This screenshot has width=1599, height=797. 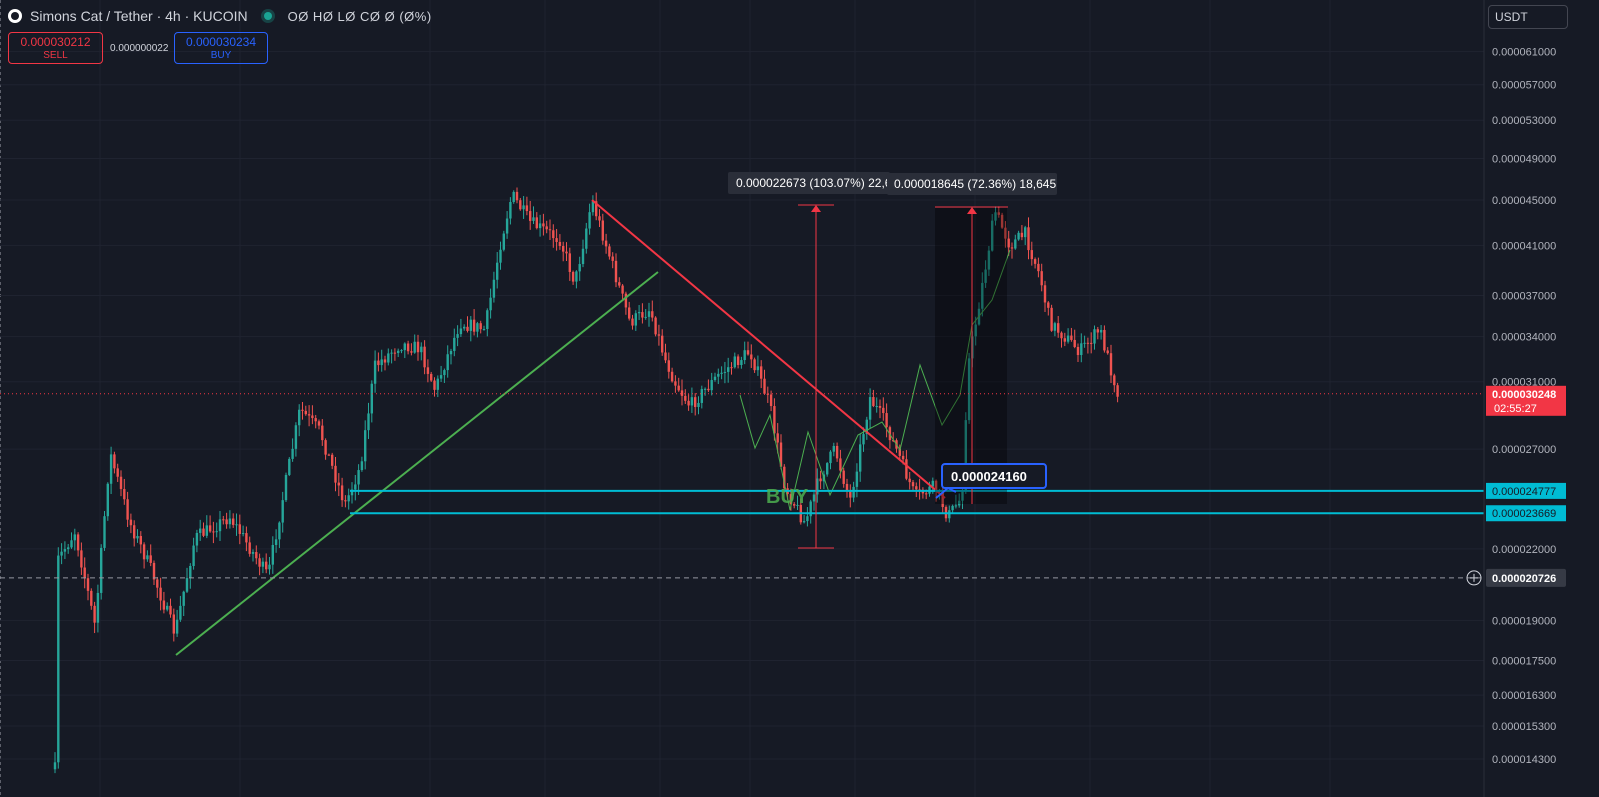 I want to click on symbol-logo-icon, so click(x=15, y=16).